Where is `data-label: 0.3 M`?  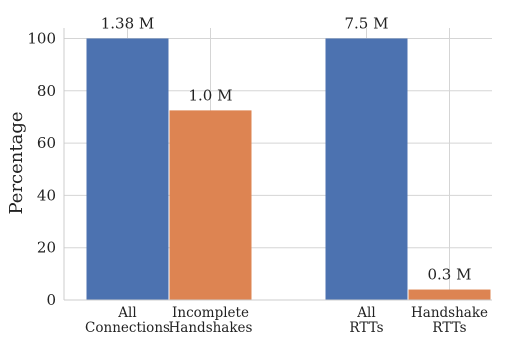 data-label: 0.3 M is located at coordinates (450, 275).